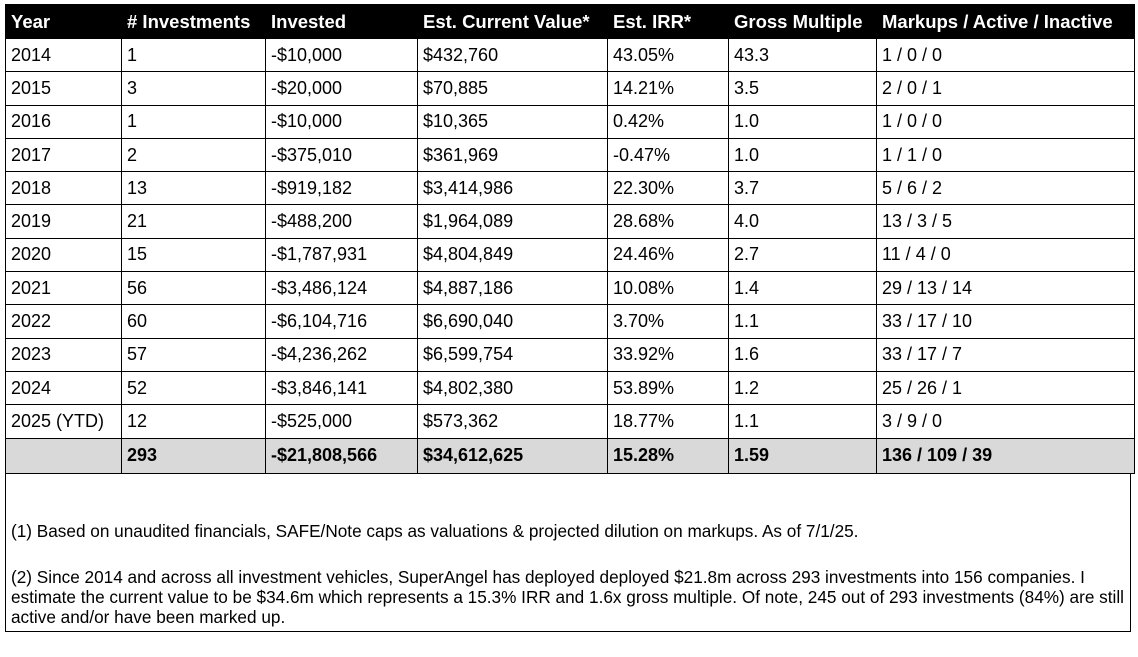 Image resolution: width=1138 pixels, height=657 pixels. What do you see at coordinates (193, 221) in the screenshot?
I see `table-cell: 21` at bounding box center [193, 221].